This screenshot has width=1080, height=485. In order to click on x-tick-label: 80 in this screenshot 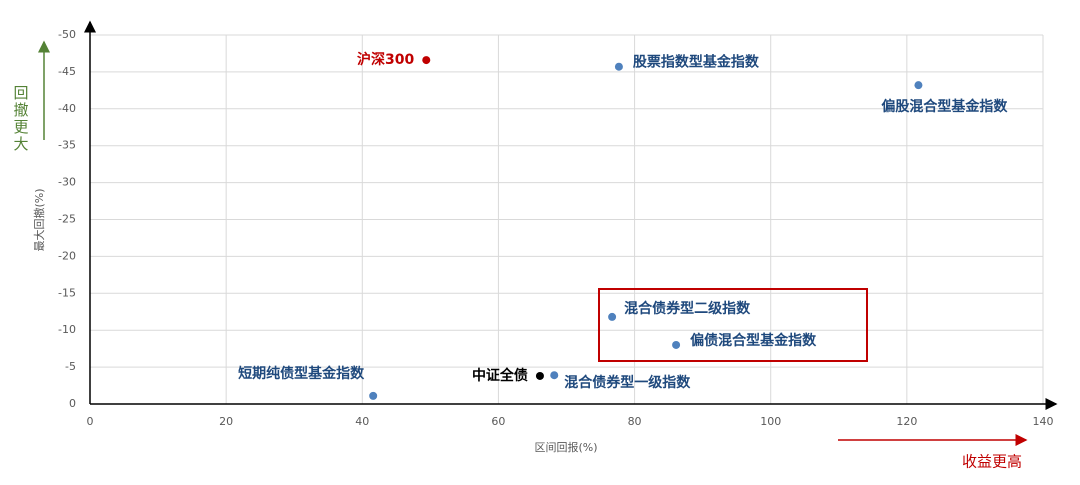, I will do `click(635, 421)`.